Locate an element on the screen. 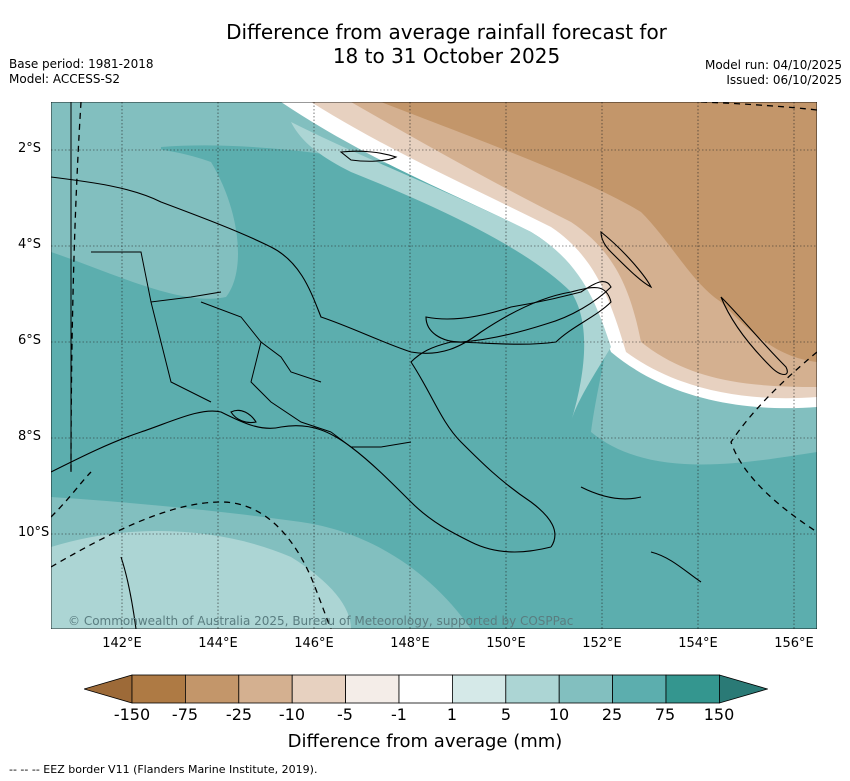 This screenshot has width=850, height=781. colorbar is located at coordinates (426, 689).